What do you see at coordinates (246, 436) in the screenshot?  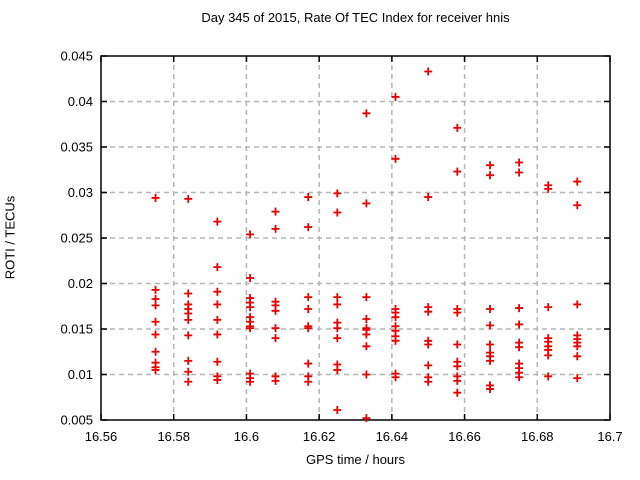 I see `x-tick-label: 16.6` at bounding box center [246, 436].